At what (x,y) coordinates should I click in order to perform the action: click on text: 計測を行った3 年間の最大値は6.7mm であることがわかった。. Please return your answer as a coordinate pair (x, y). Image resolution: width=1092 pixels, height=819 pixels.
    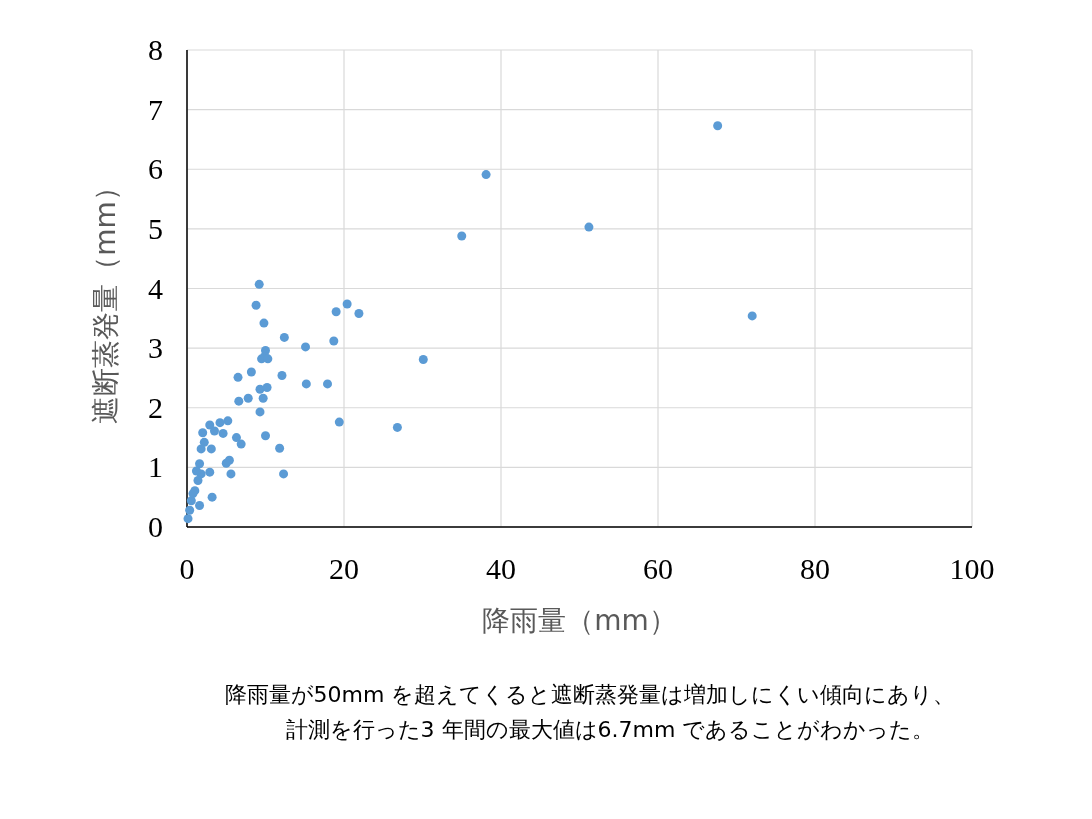
    Looking at the image, I should click on (610, 729).